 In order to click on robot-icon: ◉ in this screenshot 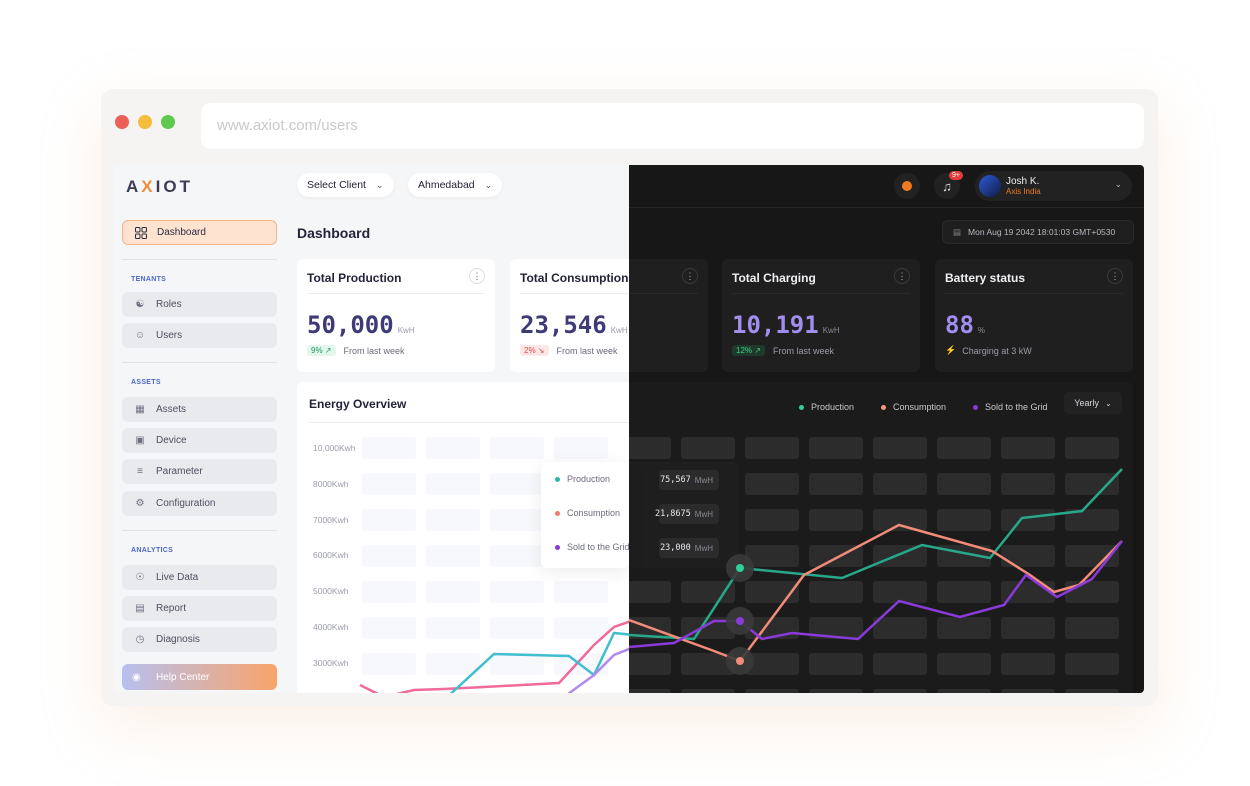, I will do `click(136, 677)`.